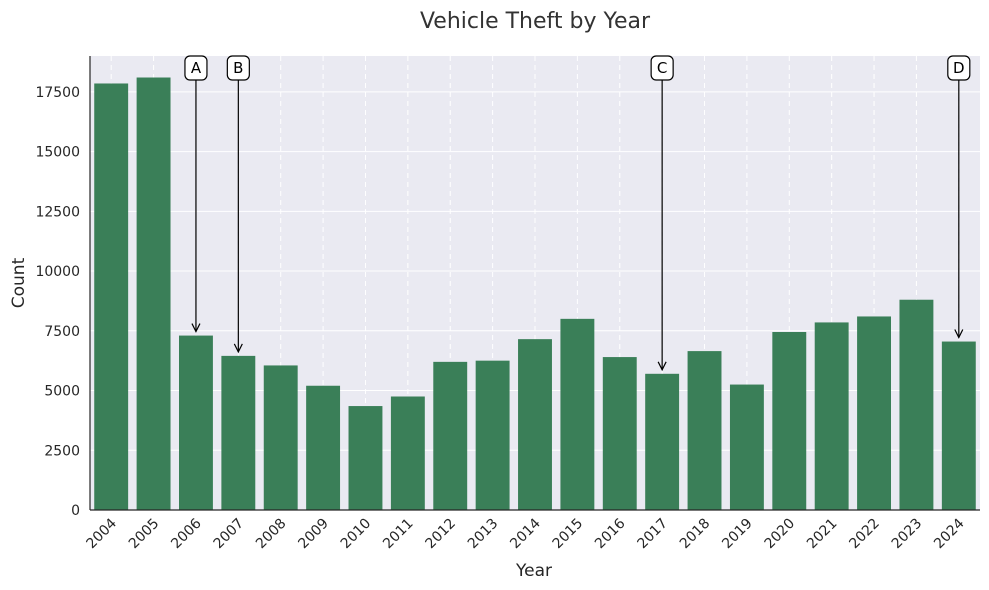 The width and height of the screenshot is (989, 590). What do you see at coordinates (577, 414) in the screenshot?
I see `bar-2015` at bounding box center [577, 414].